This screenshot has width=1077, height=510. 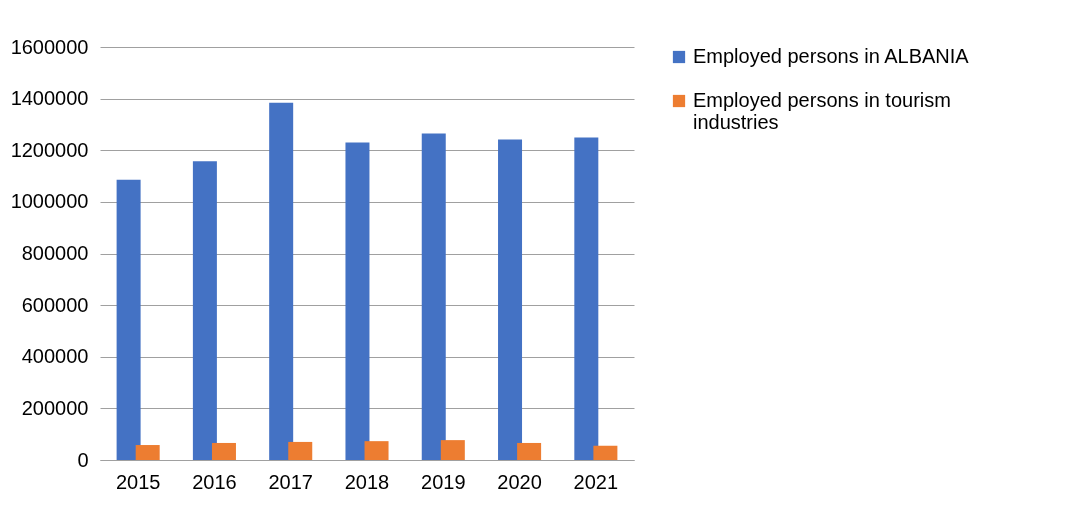 I want to click on legend-label: Employed persons in ALBANIA, so click(x=831, y=56).